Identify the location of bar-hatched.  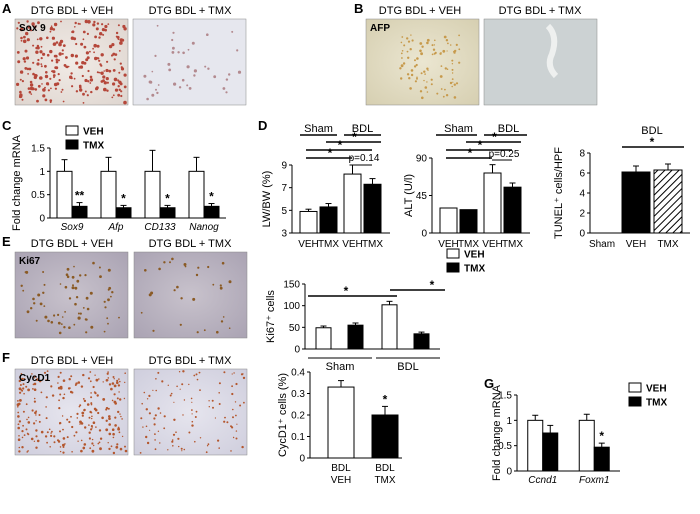
(668, 201).